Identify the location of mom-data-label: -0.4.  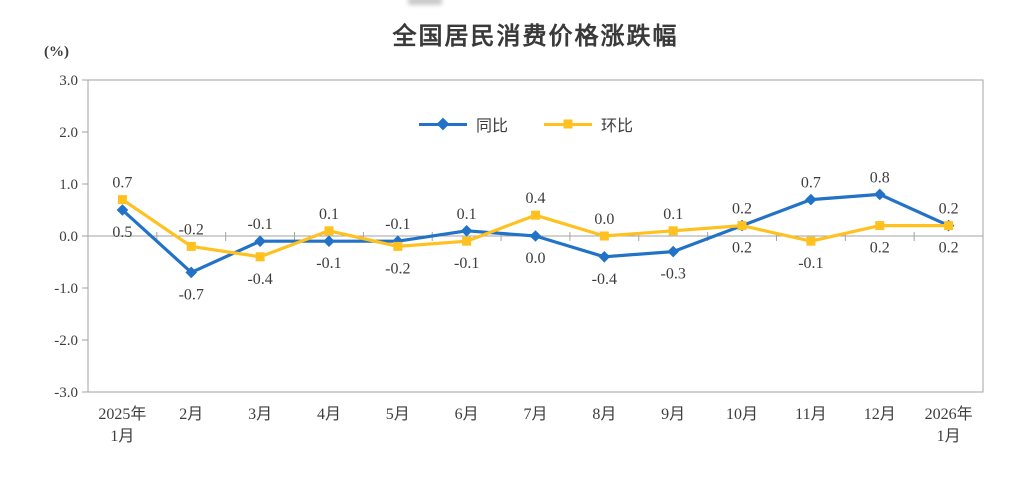
(259, 279).